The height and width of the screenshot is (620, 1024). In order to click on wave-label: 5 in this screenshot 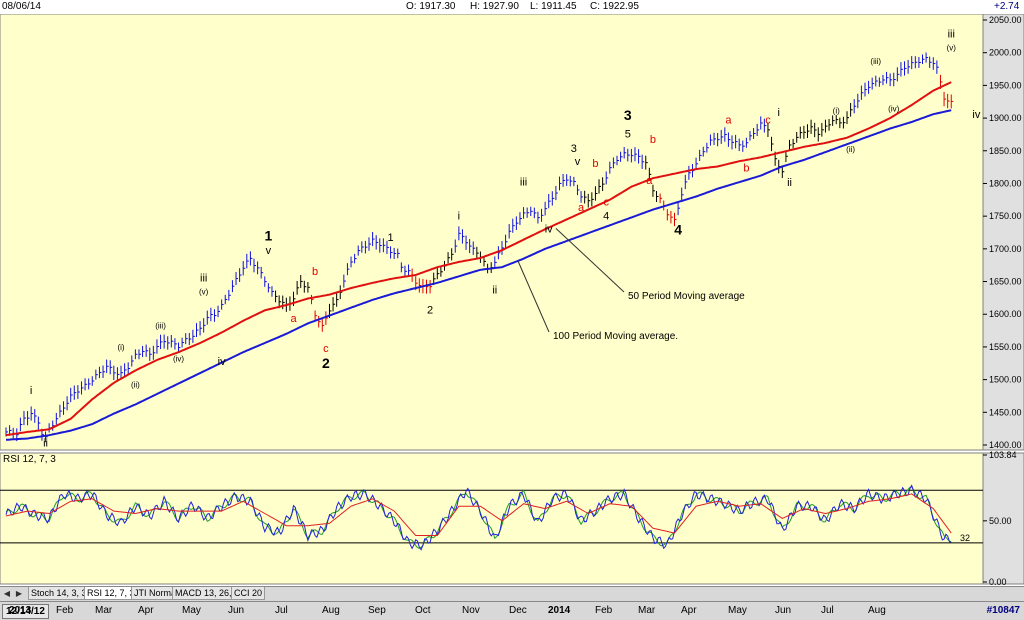, I will do `click(628, 135)`.